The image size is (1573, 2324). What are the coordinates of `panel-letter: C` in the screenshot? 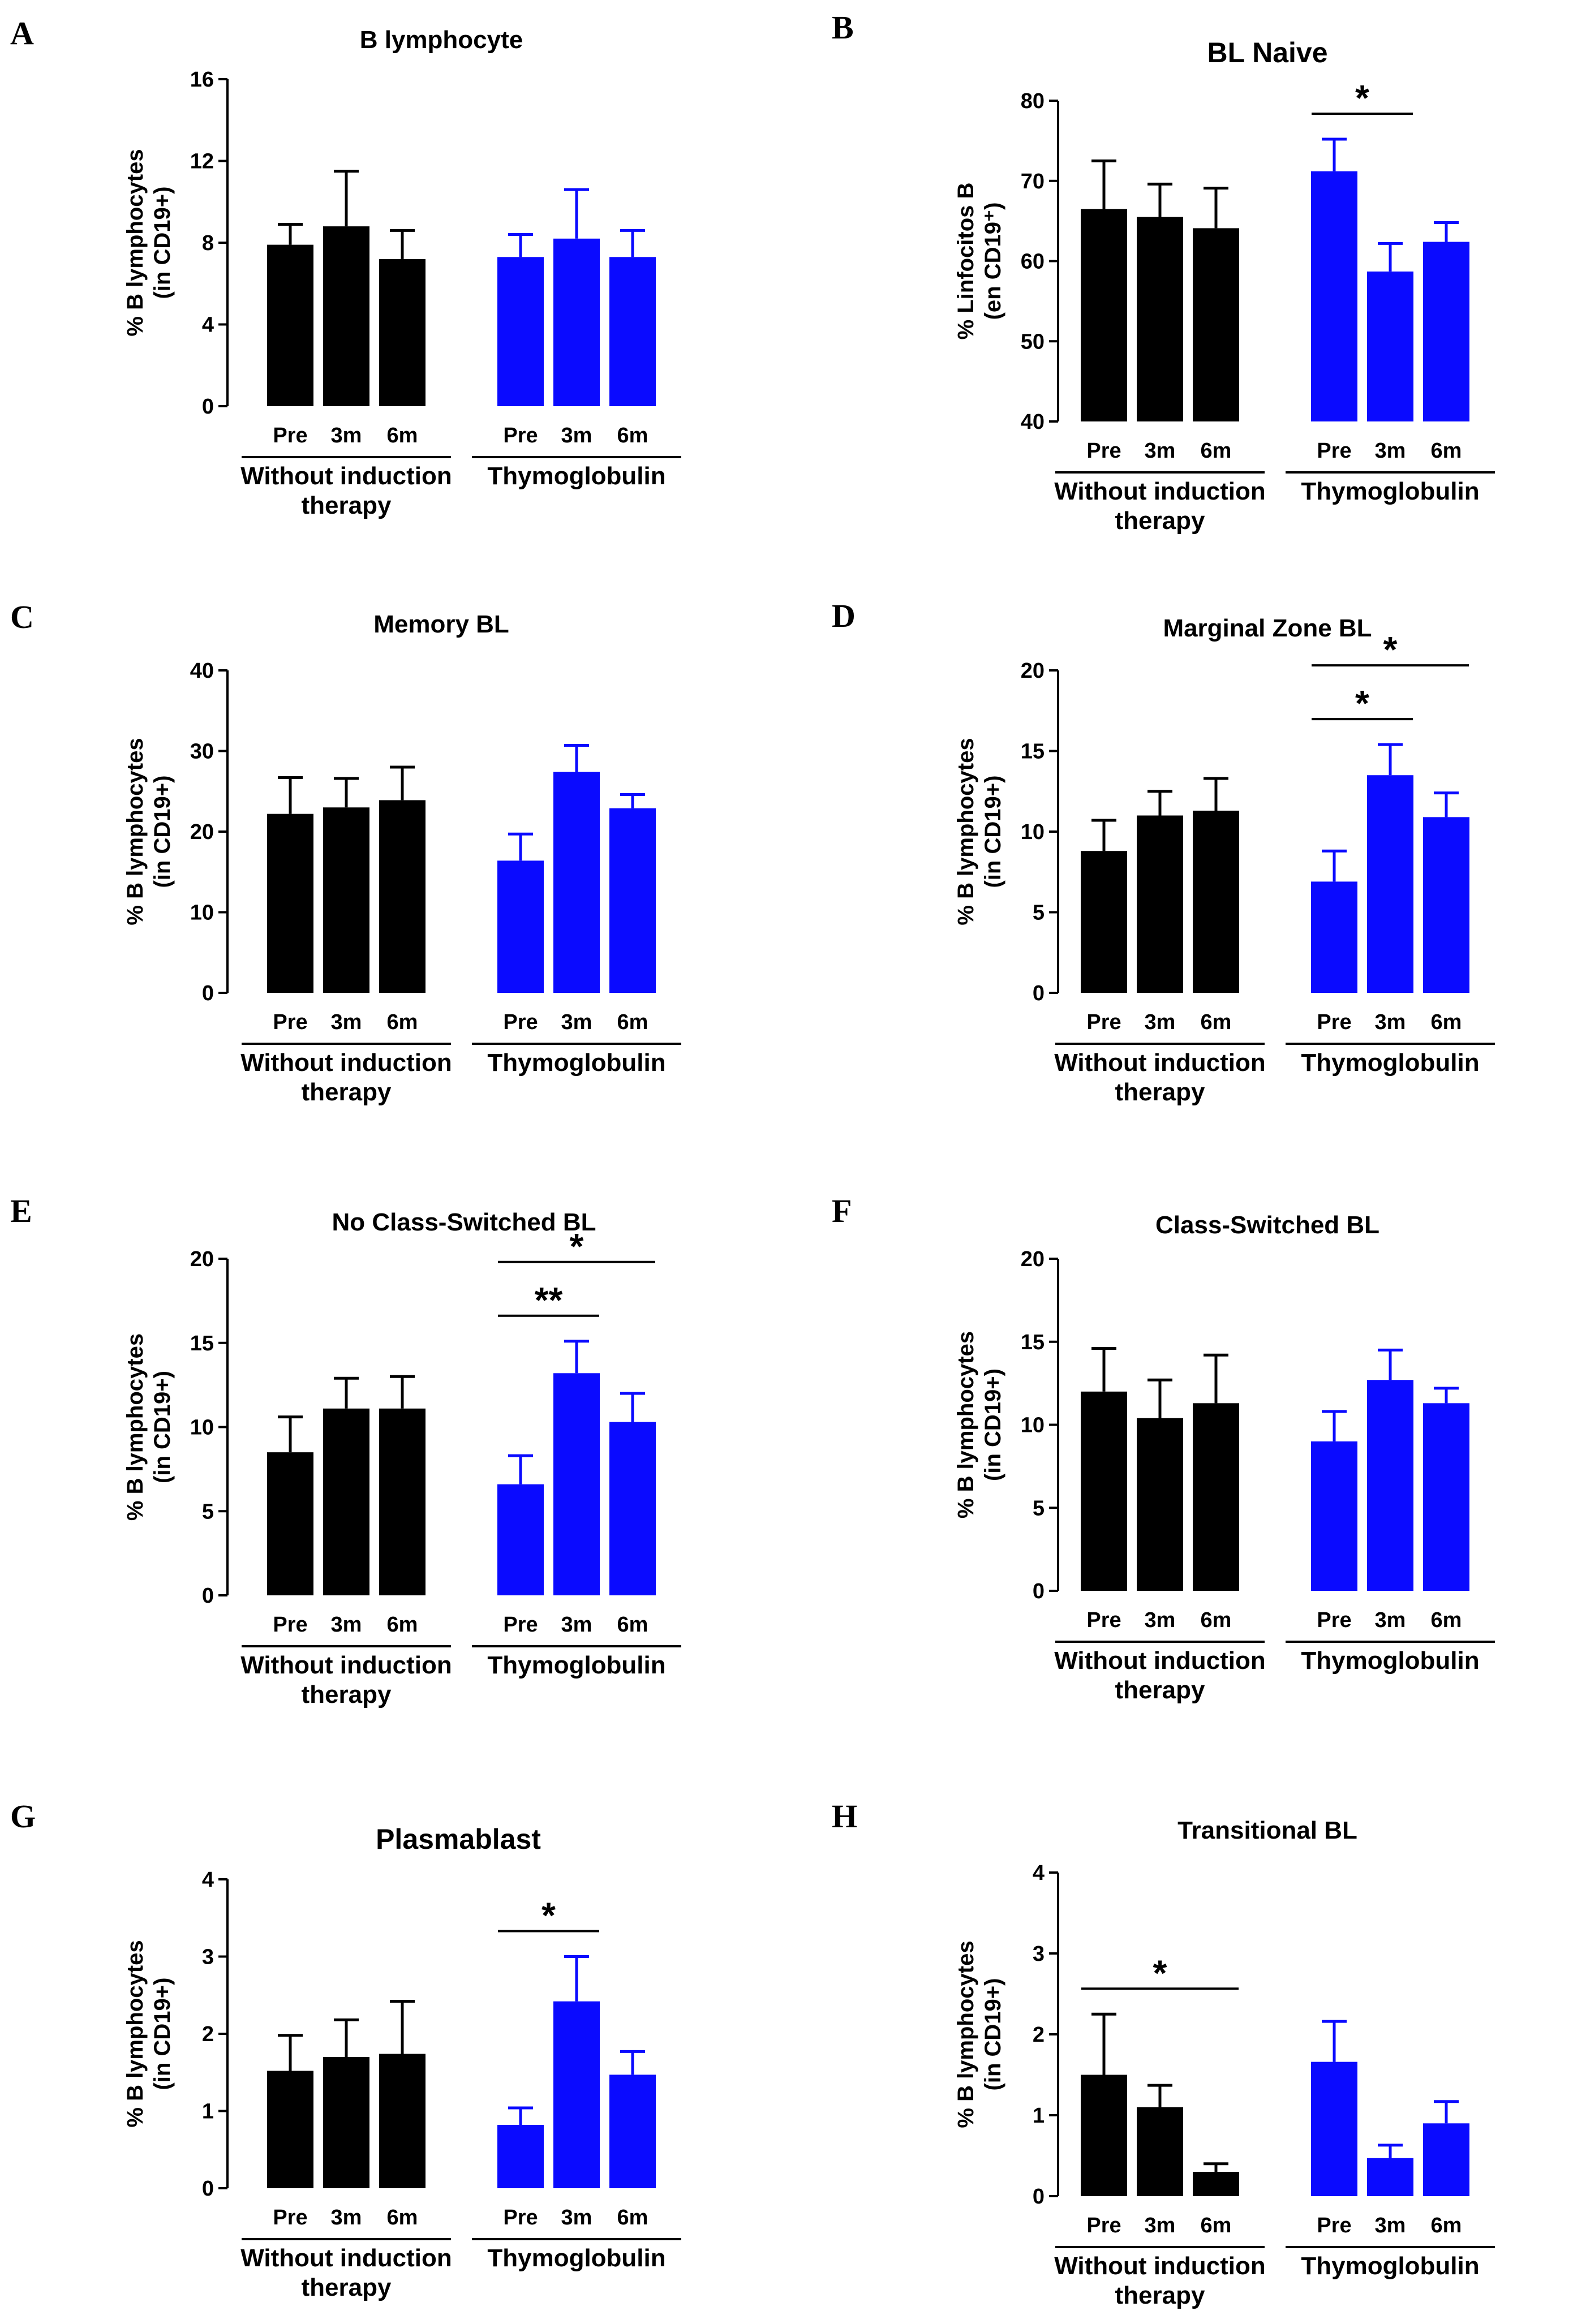 It's located at (22, 617).